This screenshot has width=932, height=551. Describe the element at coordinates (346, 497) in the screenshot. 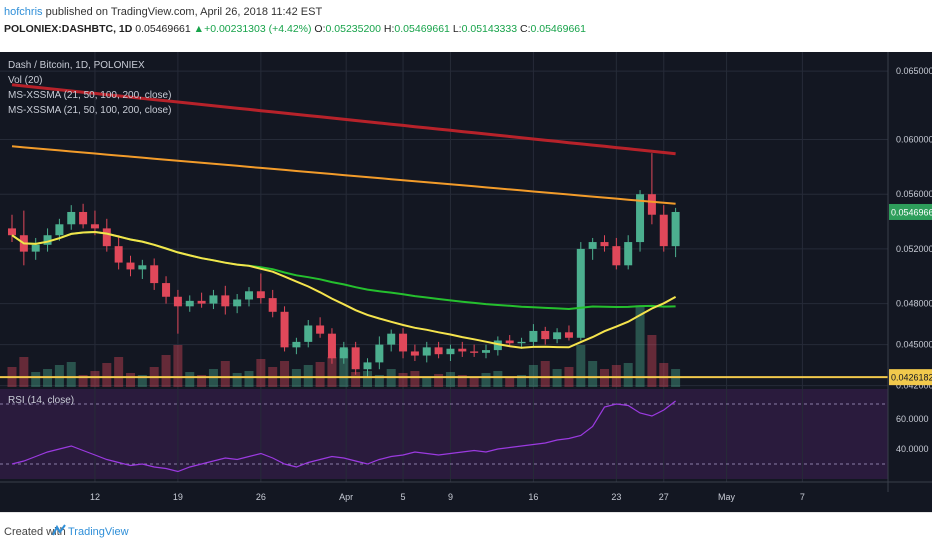

I see `x-tick-label: Apr` at that location.